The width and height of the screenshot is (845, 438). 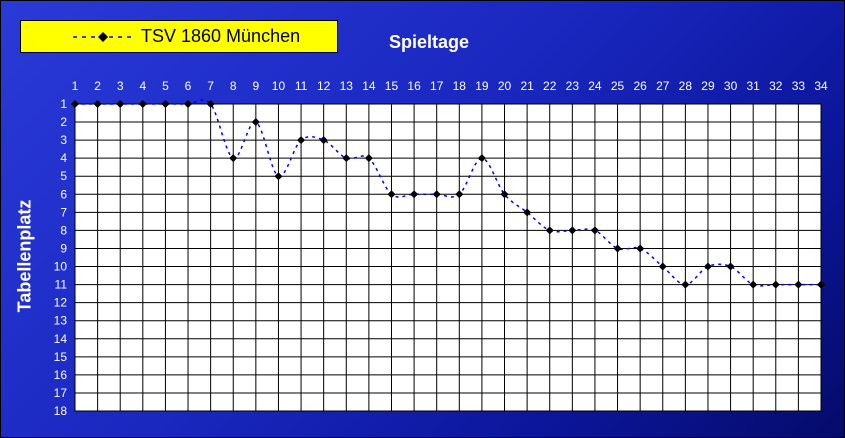 What do you see at coordinates (97, 86) in the screenshot?
I see `x-tick-label: 2` at bounding box center [97, 86].